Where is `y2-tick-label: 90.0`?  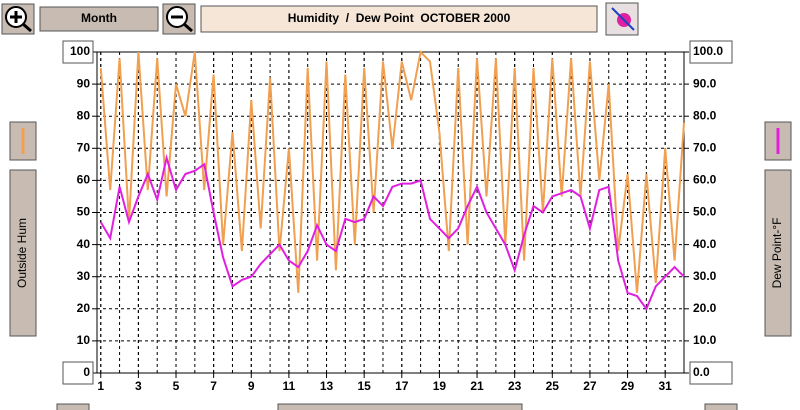
y2-tick-label: 90.0 is located at coordinates (705, 83).